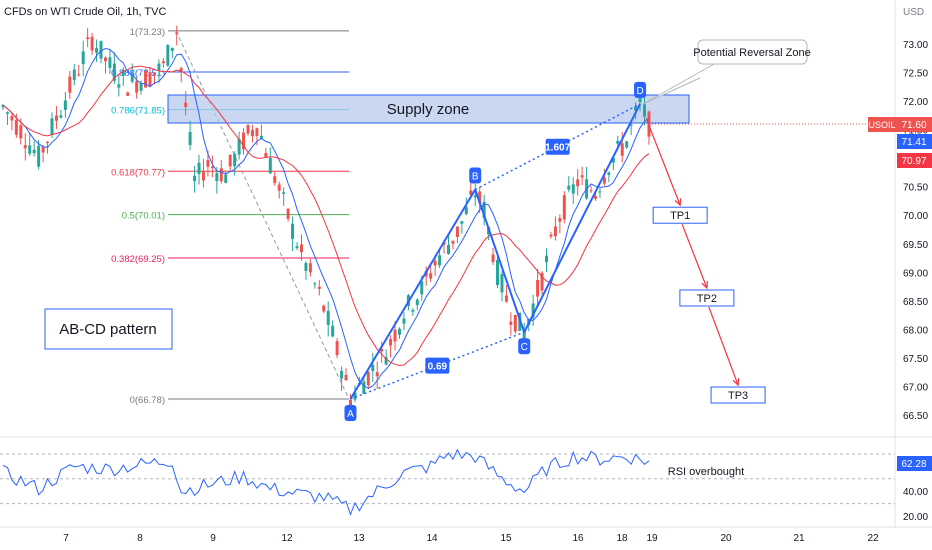 Image resolution: width=932 pixels, height=550 pixels. What do you see at coordinates (915, 492) in the screenshot?
I see `rsi-tick-label: 40.00` at bounding box center [915, 492].